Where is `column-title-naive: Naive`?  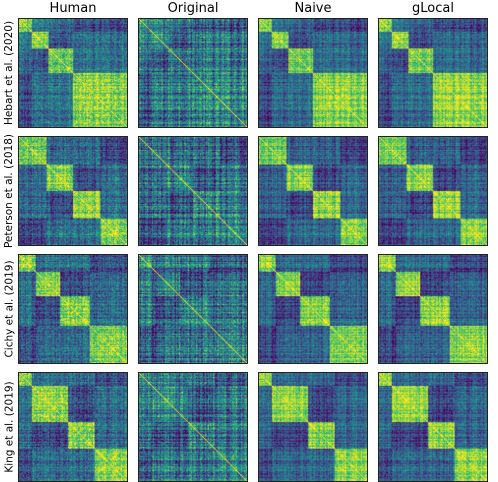
column-title-naive: Naive is located at coordinates (313, 8).